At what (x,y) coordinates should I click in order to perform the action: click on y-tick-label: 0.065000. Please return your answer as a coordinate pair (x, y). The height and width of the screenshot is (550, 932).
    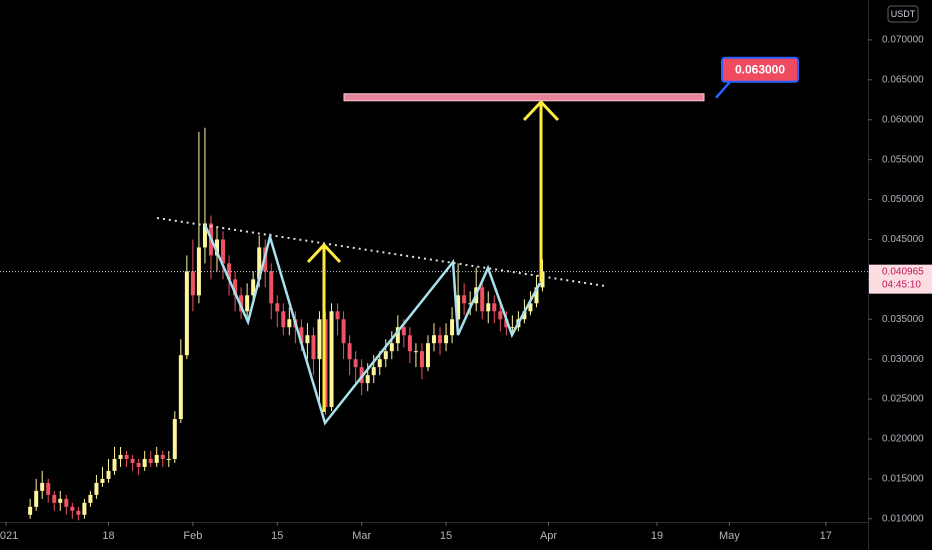
    Looking at the image, I should click on (903, 79).